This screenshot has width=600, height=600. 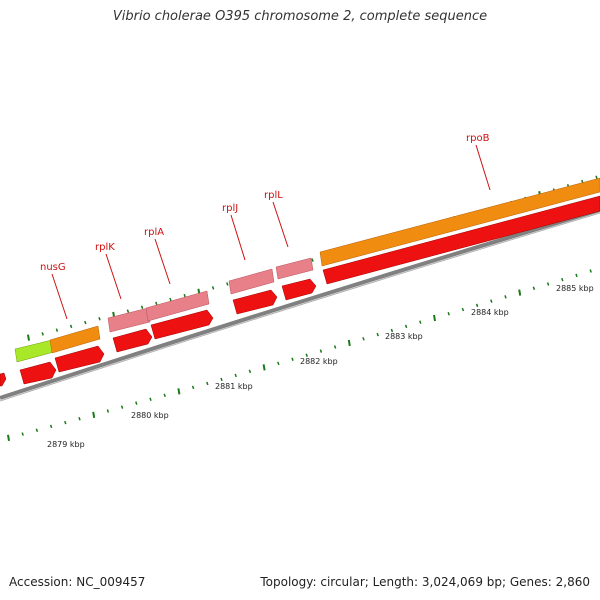 What do you see at coordinates (66, 444) in the screenshot?
I see `scale-label-2879: 2879 kbp` at bounding box center [66, 444].